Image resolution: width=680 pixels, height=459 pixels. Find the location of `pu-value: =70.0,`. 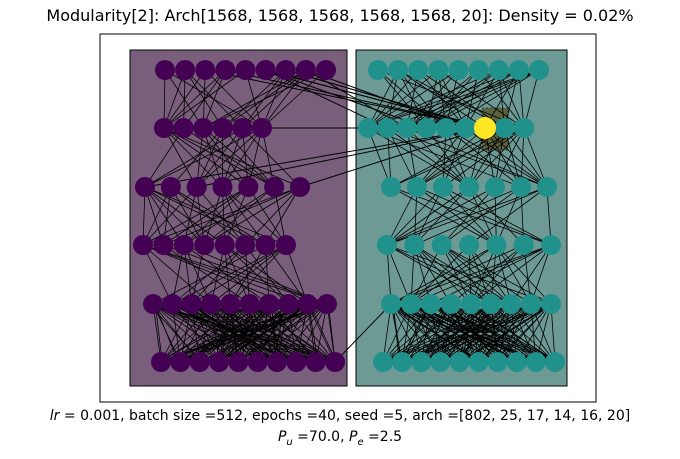

pu-value: =70.0, is located at coordinates (320, 437).